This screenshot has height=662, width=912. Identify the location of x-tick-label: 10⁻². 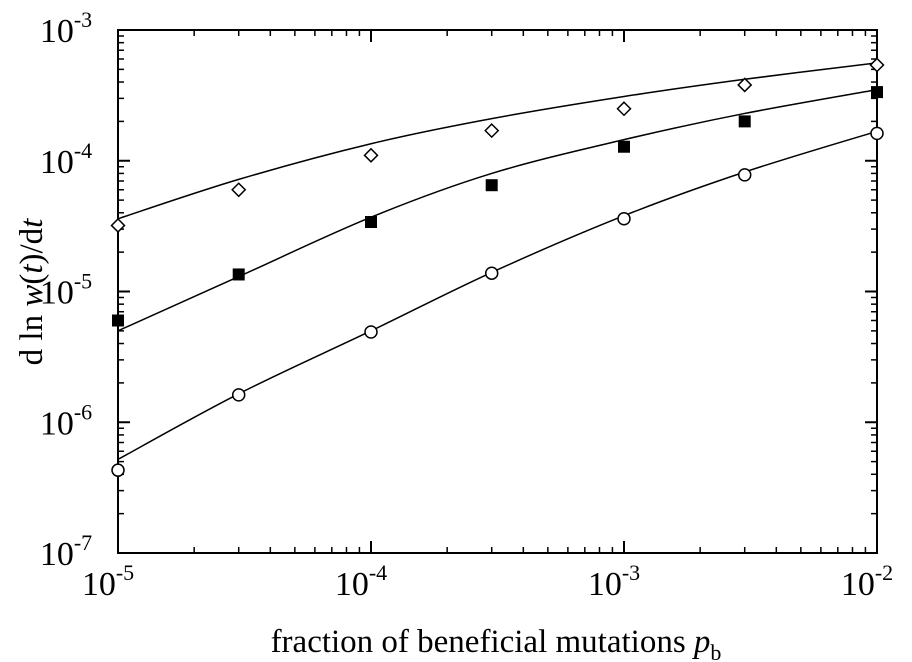
(867, 581).